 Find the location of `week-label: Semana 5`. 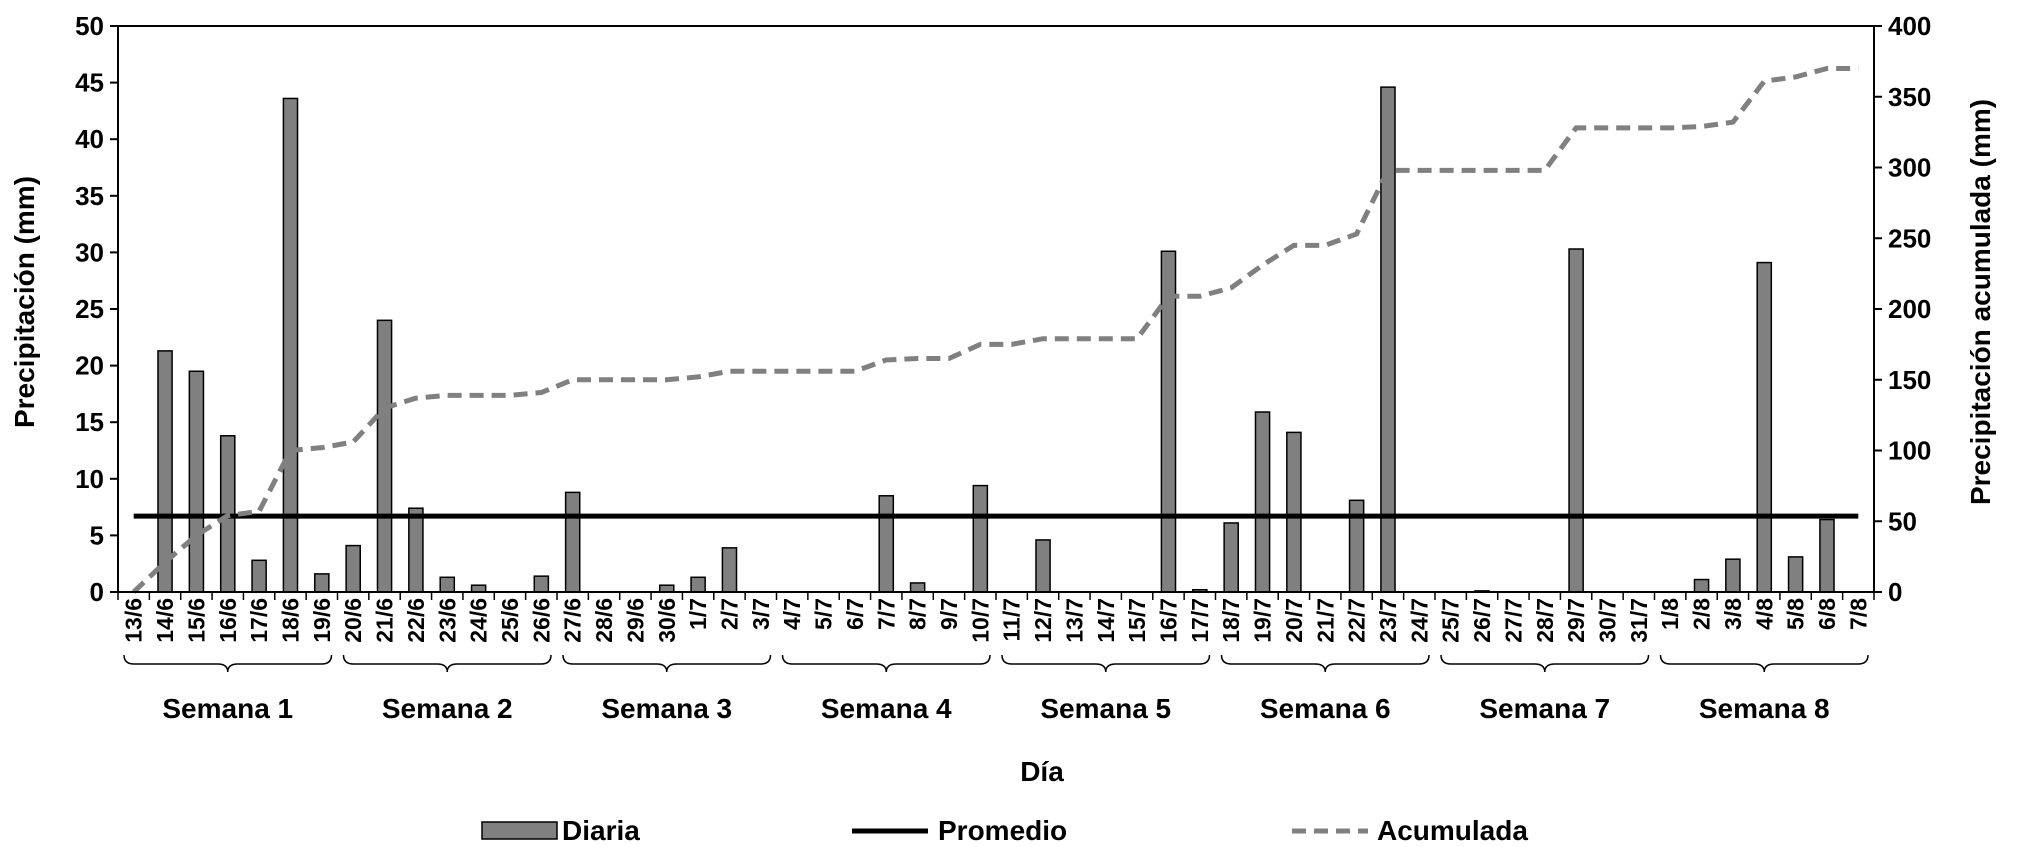

week-label: Semana 5 is located at coordinates (1105, 708).